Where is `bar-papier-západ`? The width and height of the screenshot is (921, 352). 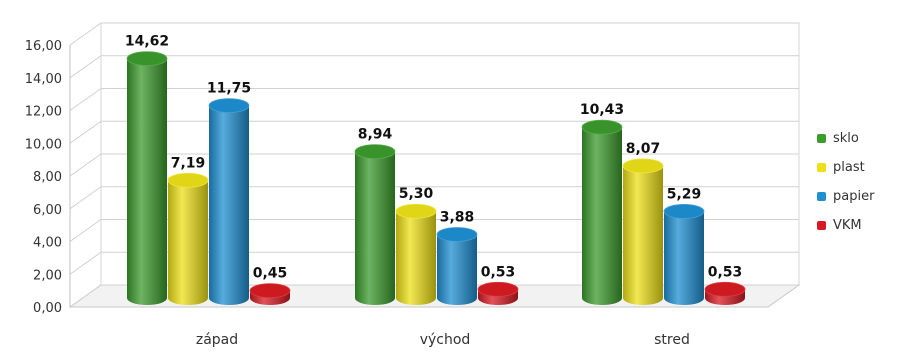
bar-papier-západ is located at coordinates (229, 201).